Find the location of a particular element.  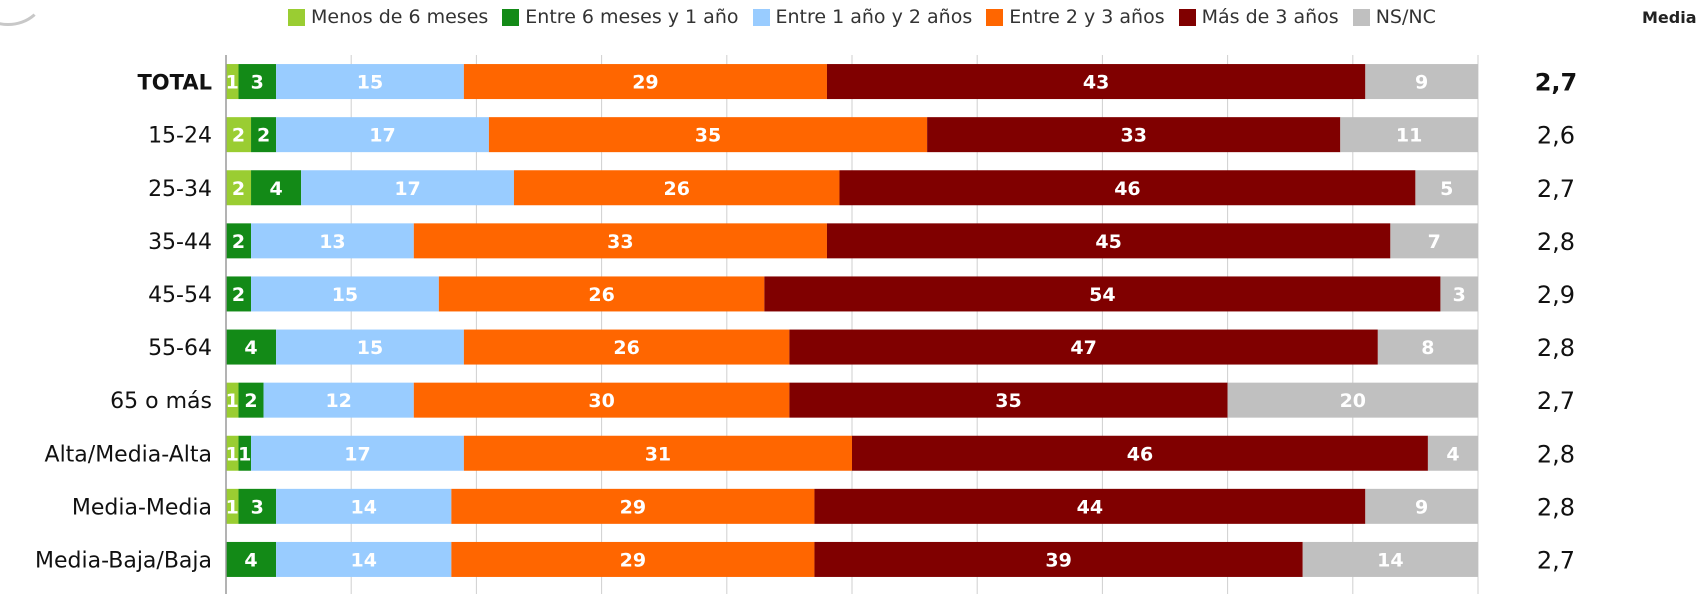

data-label: 46 is located at coordinates (1140, 454).